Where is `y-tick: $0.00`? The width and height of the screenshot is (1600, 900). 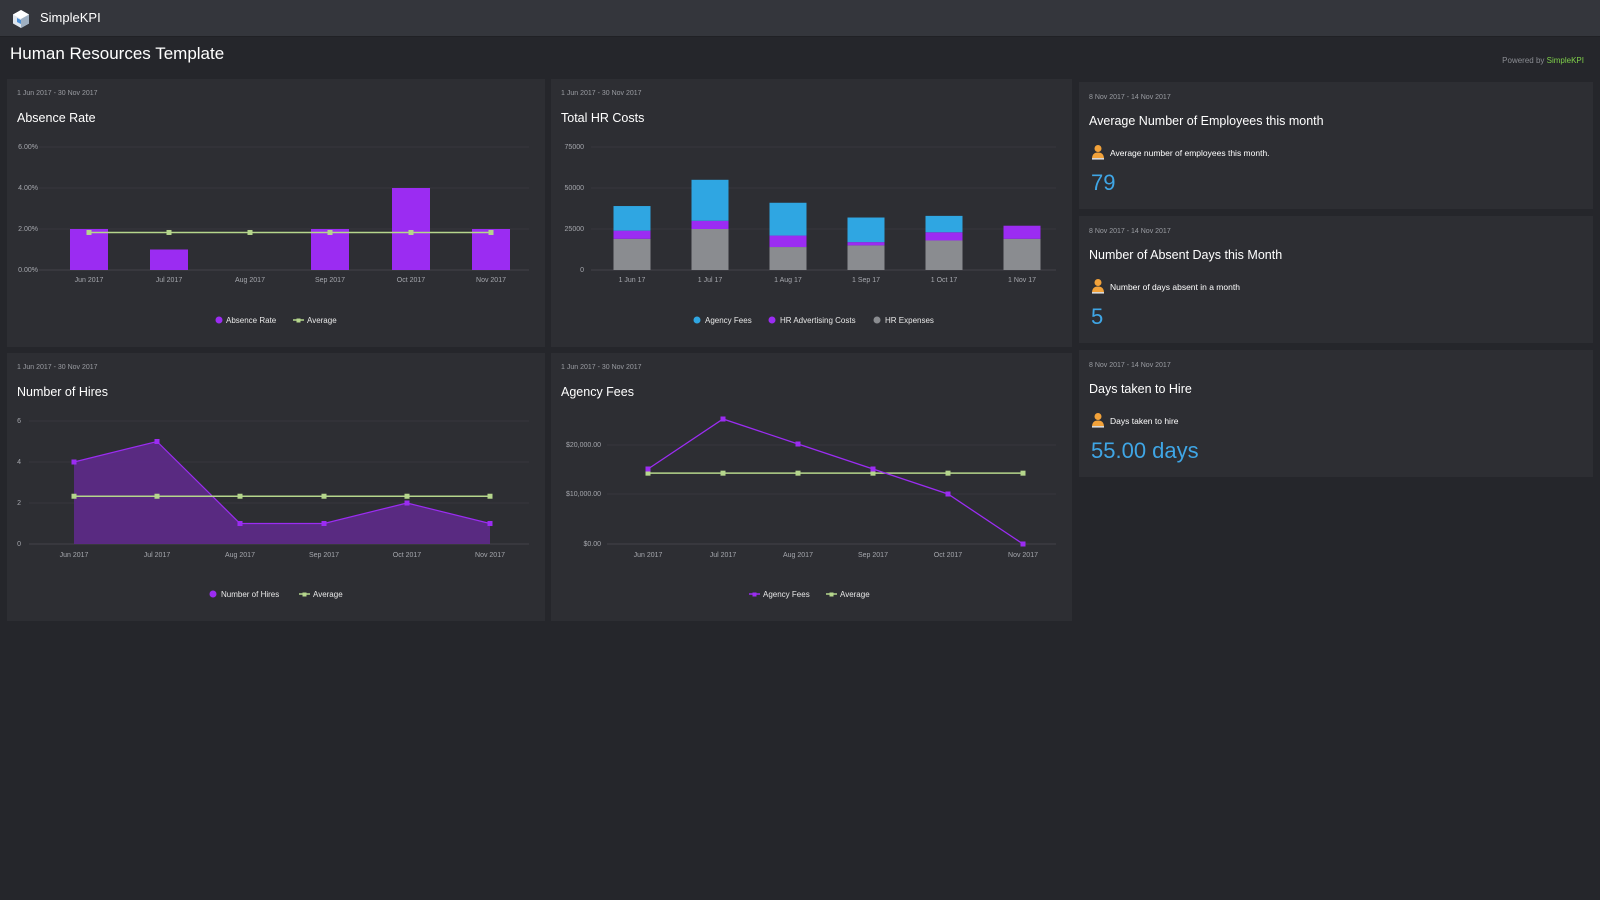 y-tick: $0.00 is located at coordinates (592, 544).